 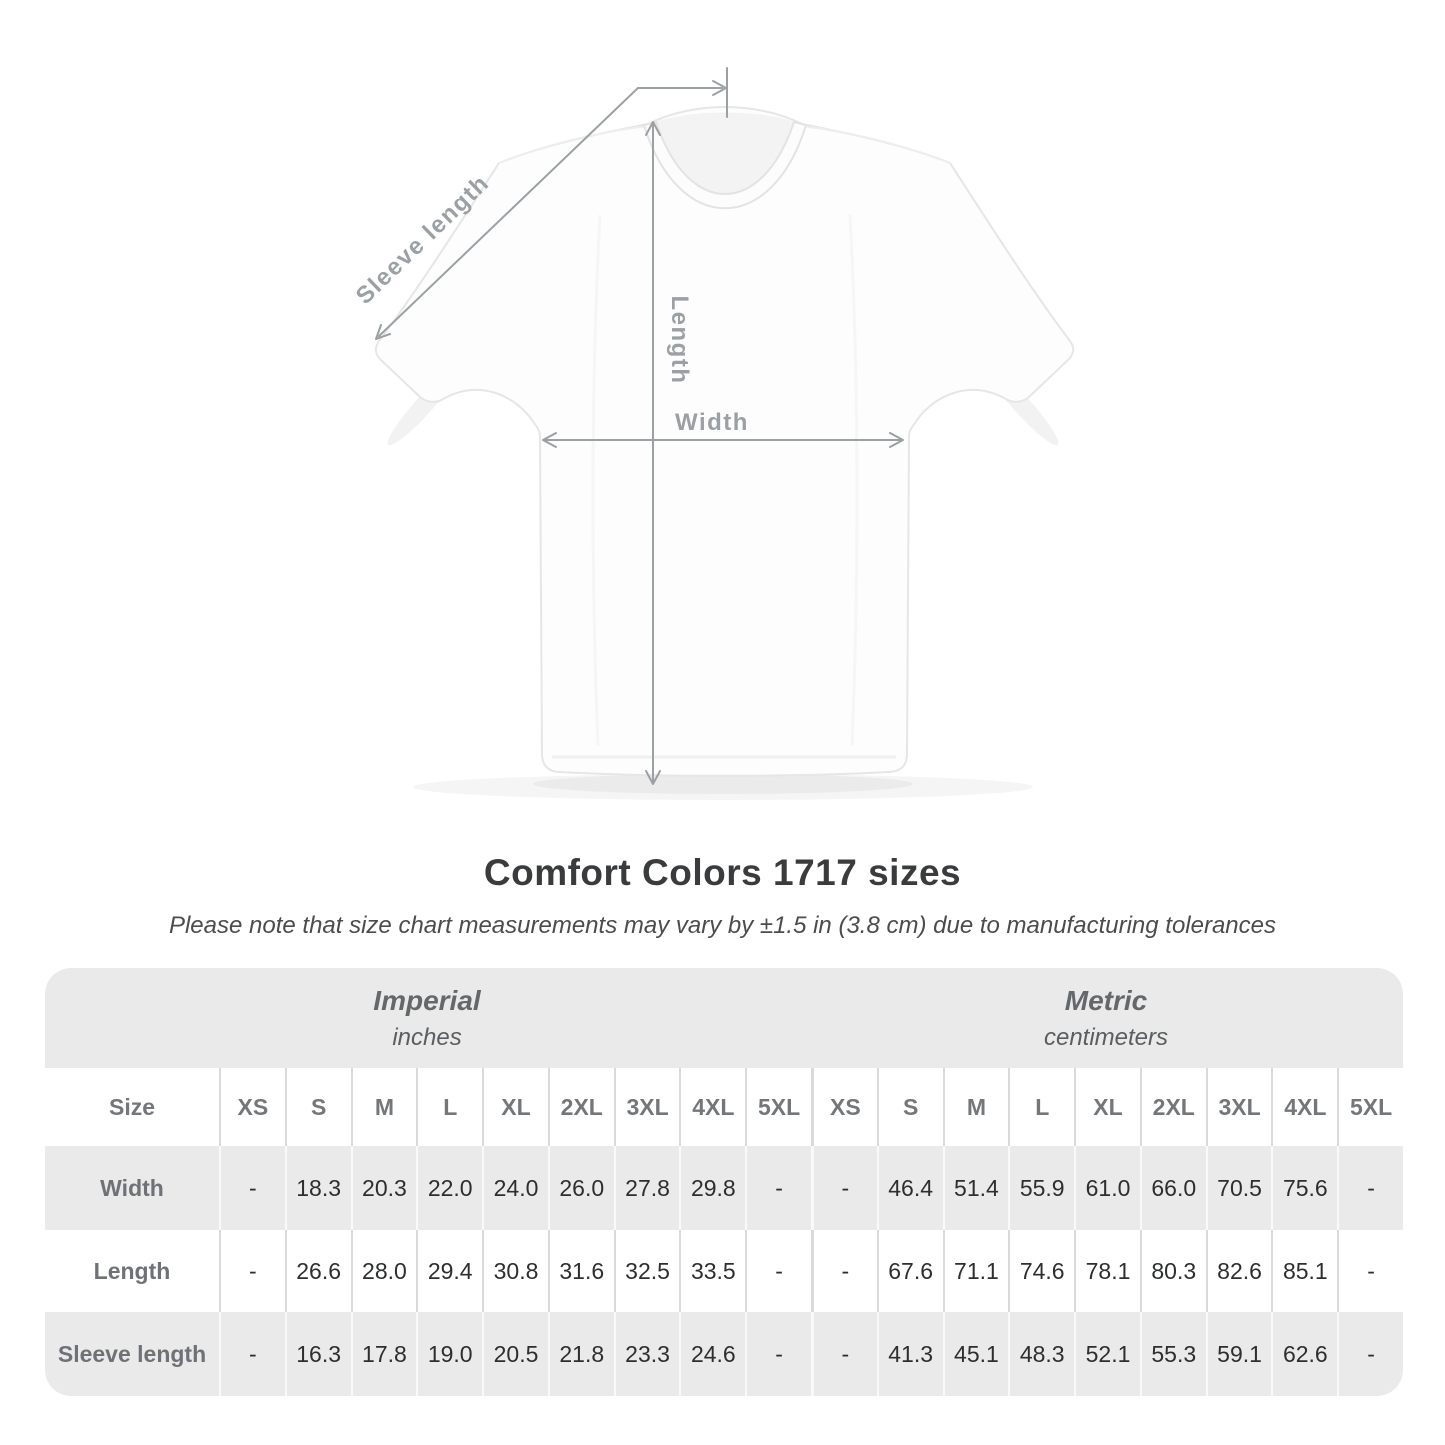 I want to click on size-value-cell: 45.1, so click(x=975, y=1354).